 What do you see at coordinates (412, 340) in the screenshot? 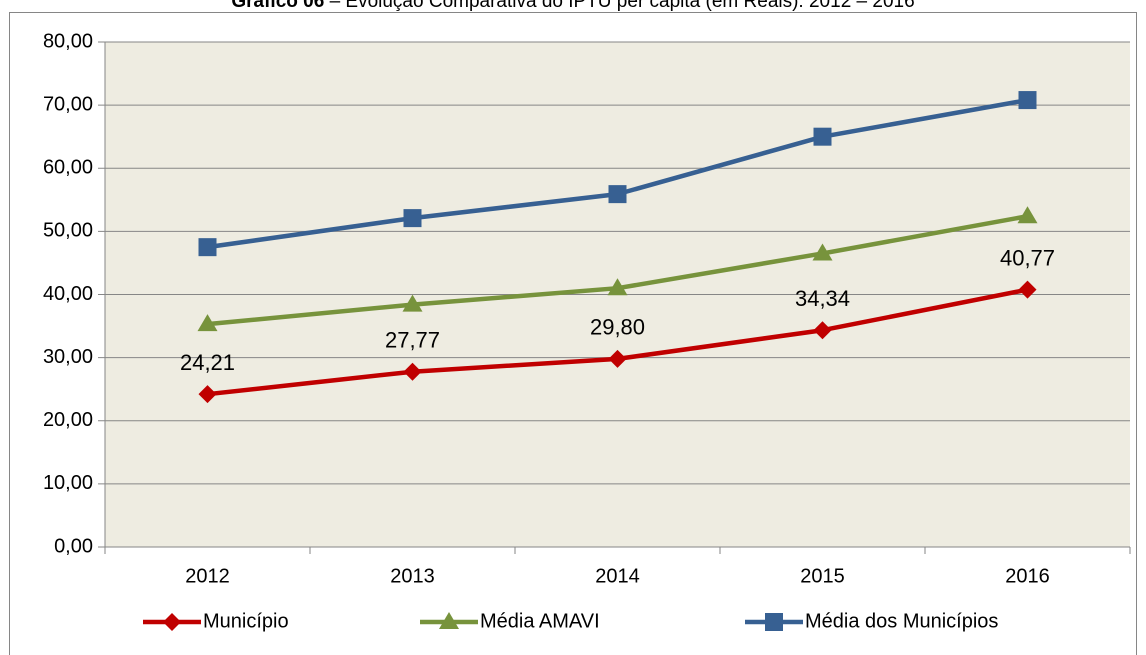
I see `data-label: 27,77` at bounding box center [412, 340].